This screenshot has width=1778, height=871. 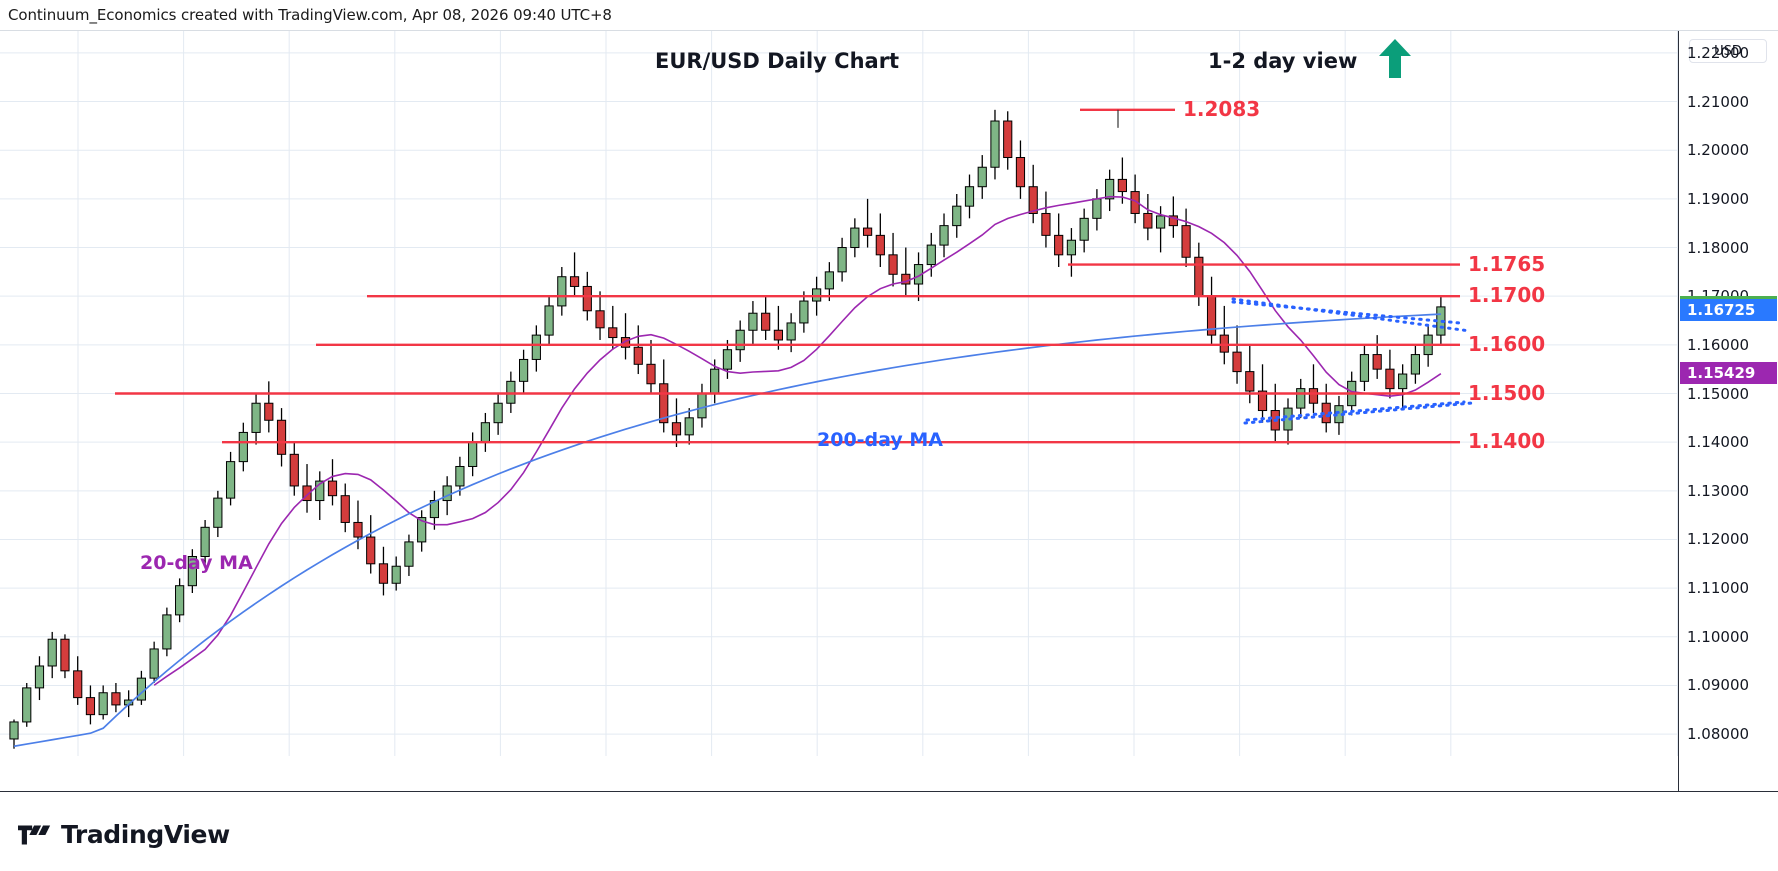 What do you see at coordinates (1507, 263) in the screenshot?
I see `price-level-label: 1.1765` at bounding box center [1507, 263].